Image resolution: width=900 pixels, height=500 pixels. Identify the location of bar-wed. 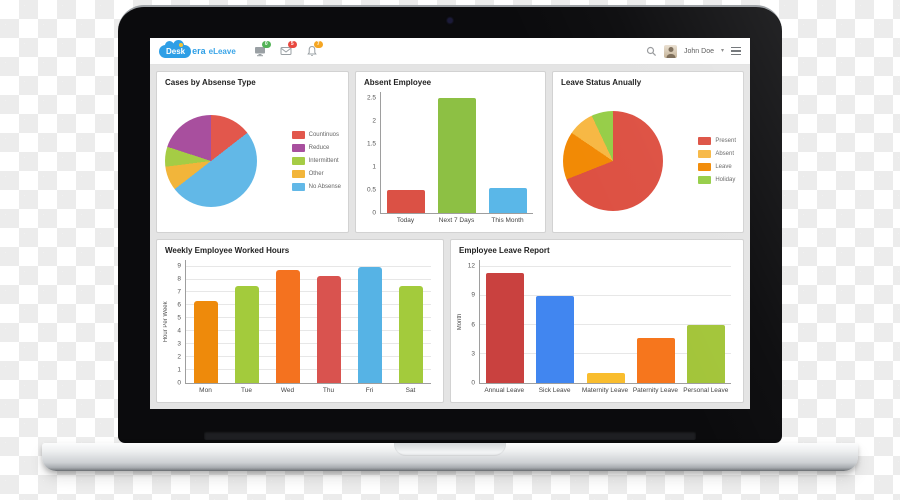
(288, 326).